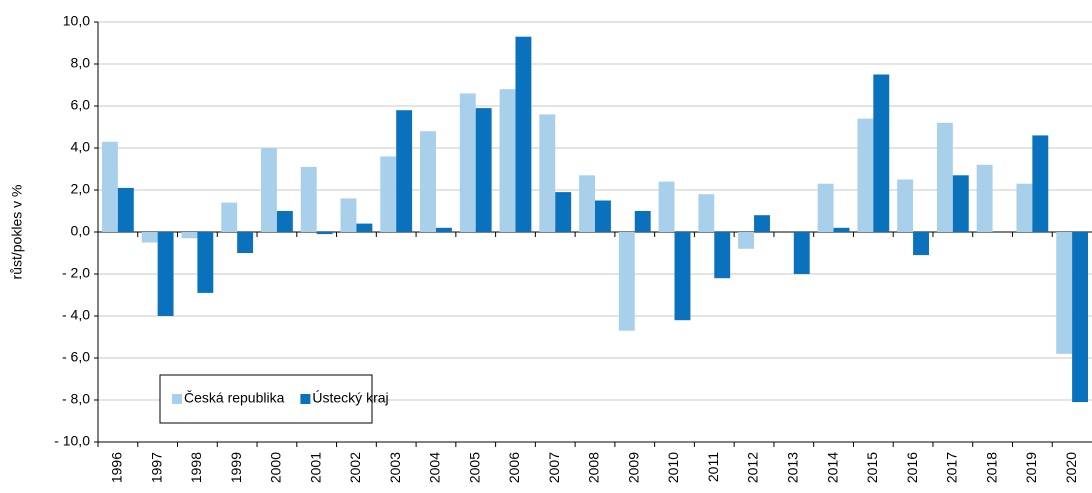 This screenshot has width=1092, height=493. What do you see at coordinates (872, 467) in the screenshot?
I see `x-tick-label: 2015` at bounding box center [872, 467].